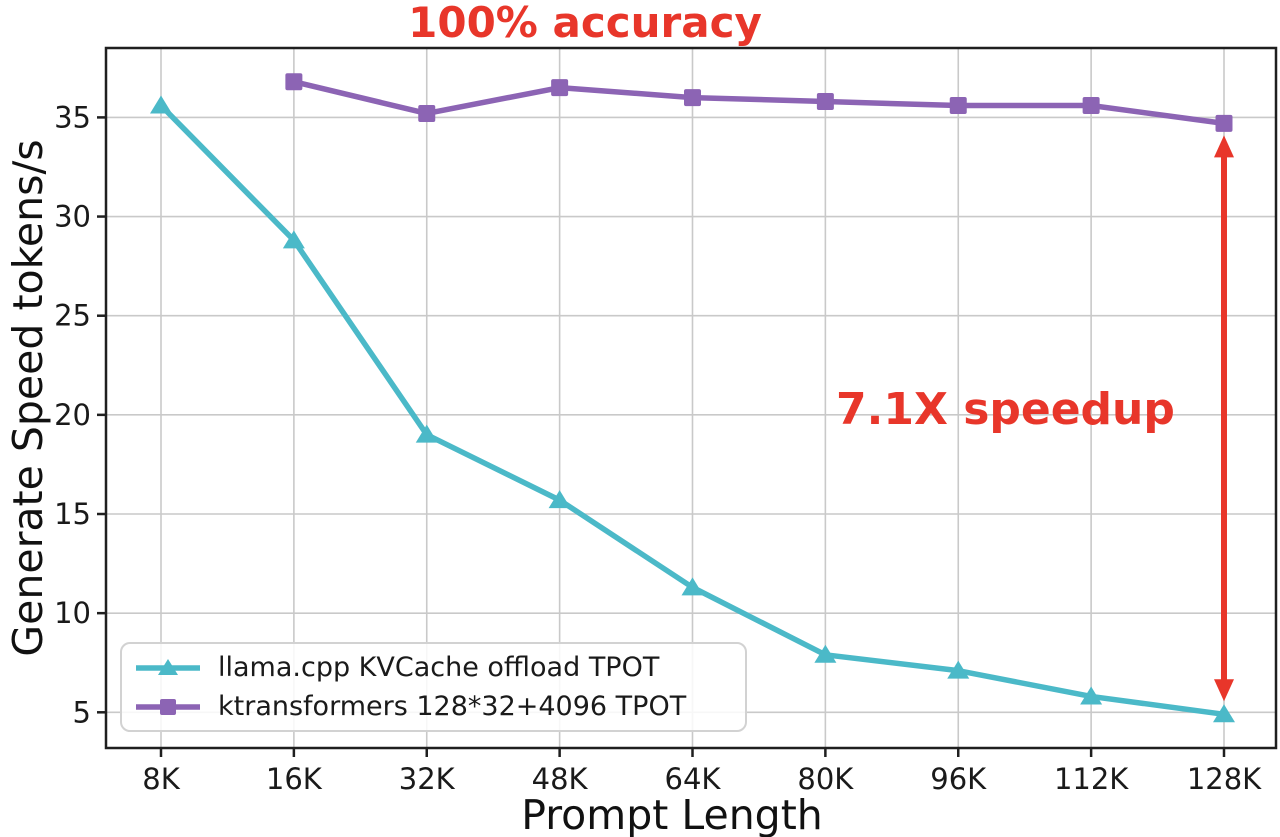  What do you see at coordinates (72, 514) in the screenshot?
I see `y-tick-label: 15` at bounding box center [72, 514].